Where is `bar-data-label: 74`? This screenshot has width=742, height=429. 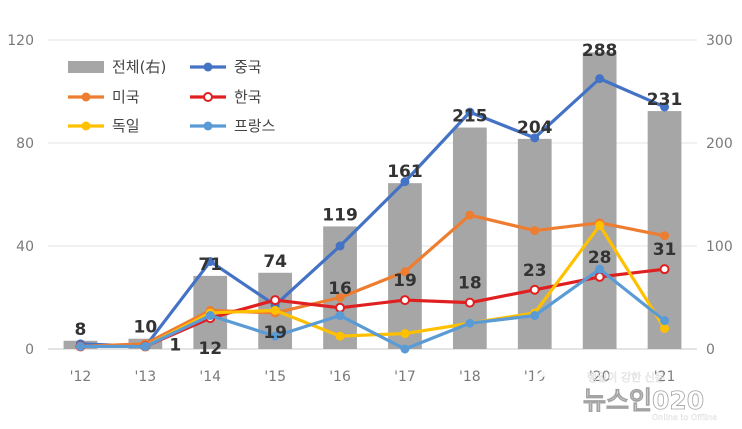
bar-data-label: 74 is located at coordinates (275, 262).